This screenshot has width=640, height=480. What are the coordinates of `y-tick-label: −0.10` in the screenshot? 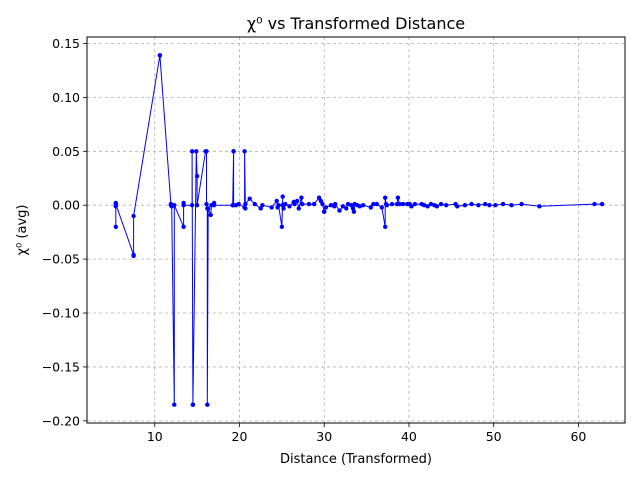 It's located at (61, 313).